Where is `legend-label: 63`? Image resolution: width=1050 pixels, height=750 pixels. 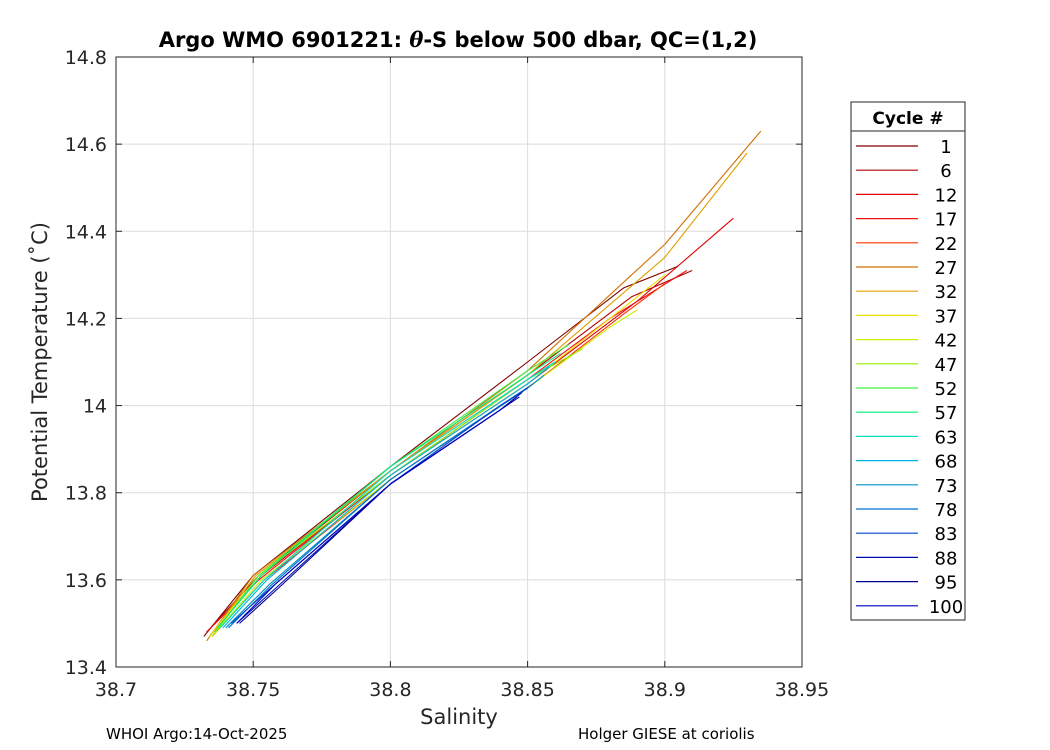 legend-label: 63 is located at coordinates (946, 437).